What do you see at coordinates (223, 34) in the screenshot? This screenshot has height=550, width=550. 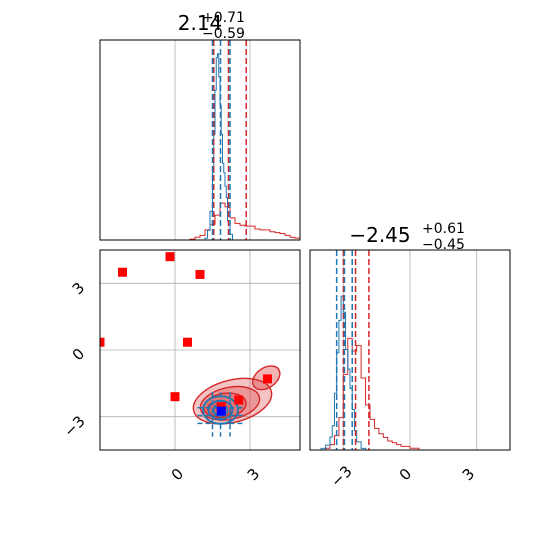 I see `title-1-minus: −0.59` at bounding box center [223, 34].